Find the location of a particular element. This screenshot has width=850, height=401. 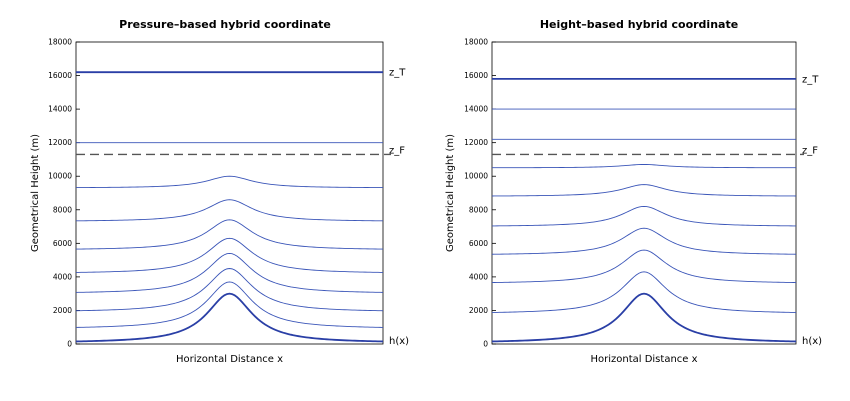

chart-title: Pressure–based hybrid coordinate is located at coordinates (225, 24).